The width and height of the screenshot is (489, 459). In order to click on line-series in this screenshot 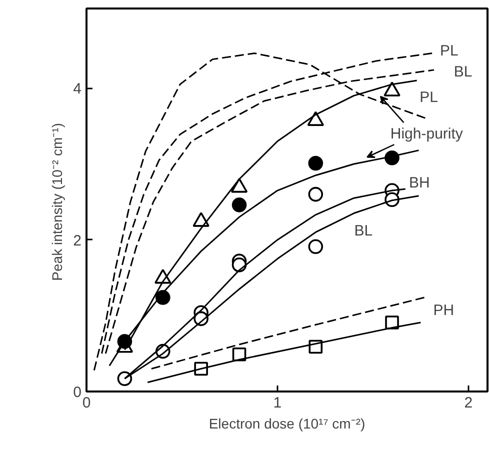, I will do `click(288, 333)`.